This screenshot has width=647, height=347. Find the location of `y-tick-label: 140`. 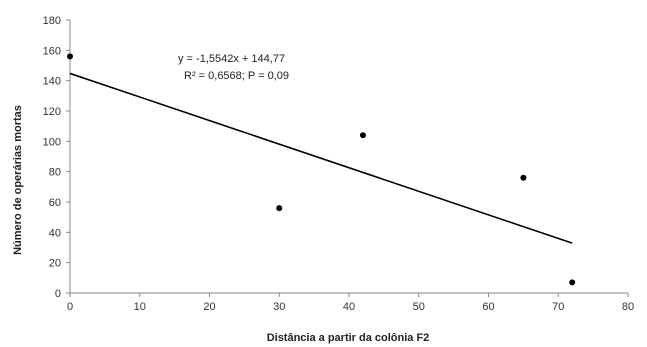

y-tick-label: 140 is located at coordinates (52, 82).